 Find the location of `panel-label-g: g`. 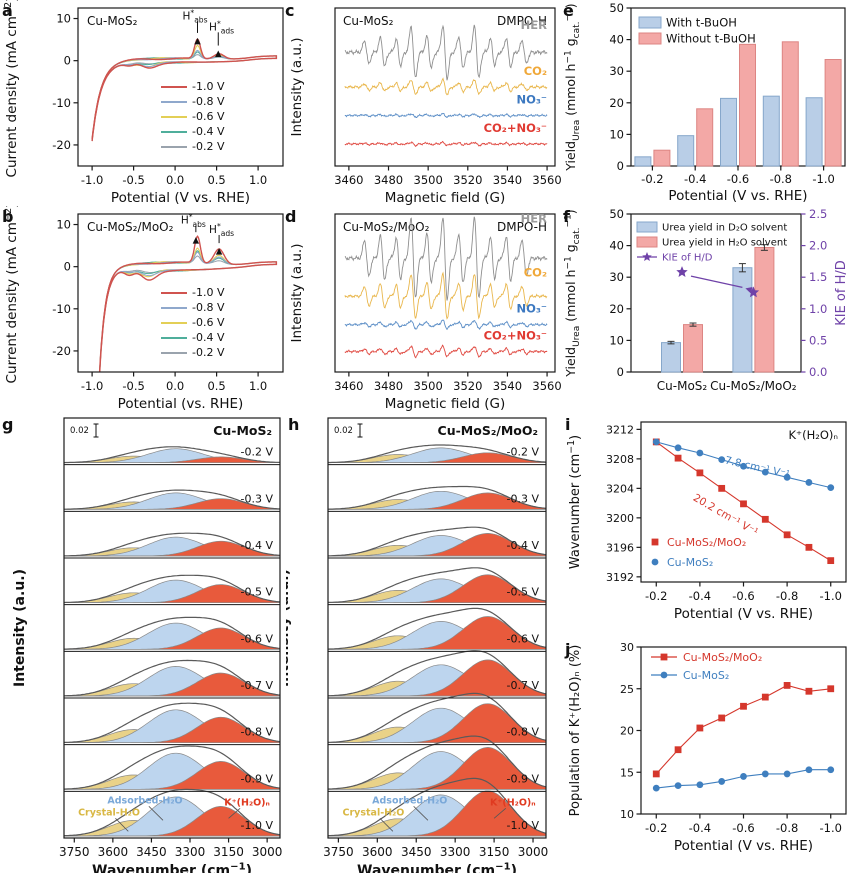

panel-label-g: g is located at coordinates (8, 424).